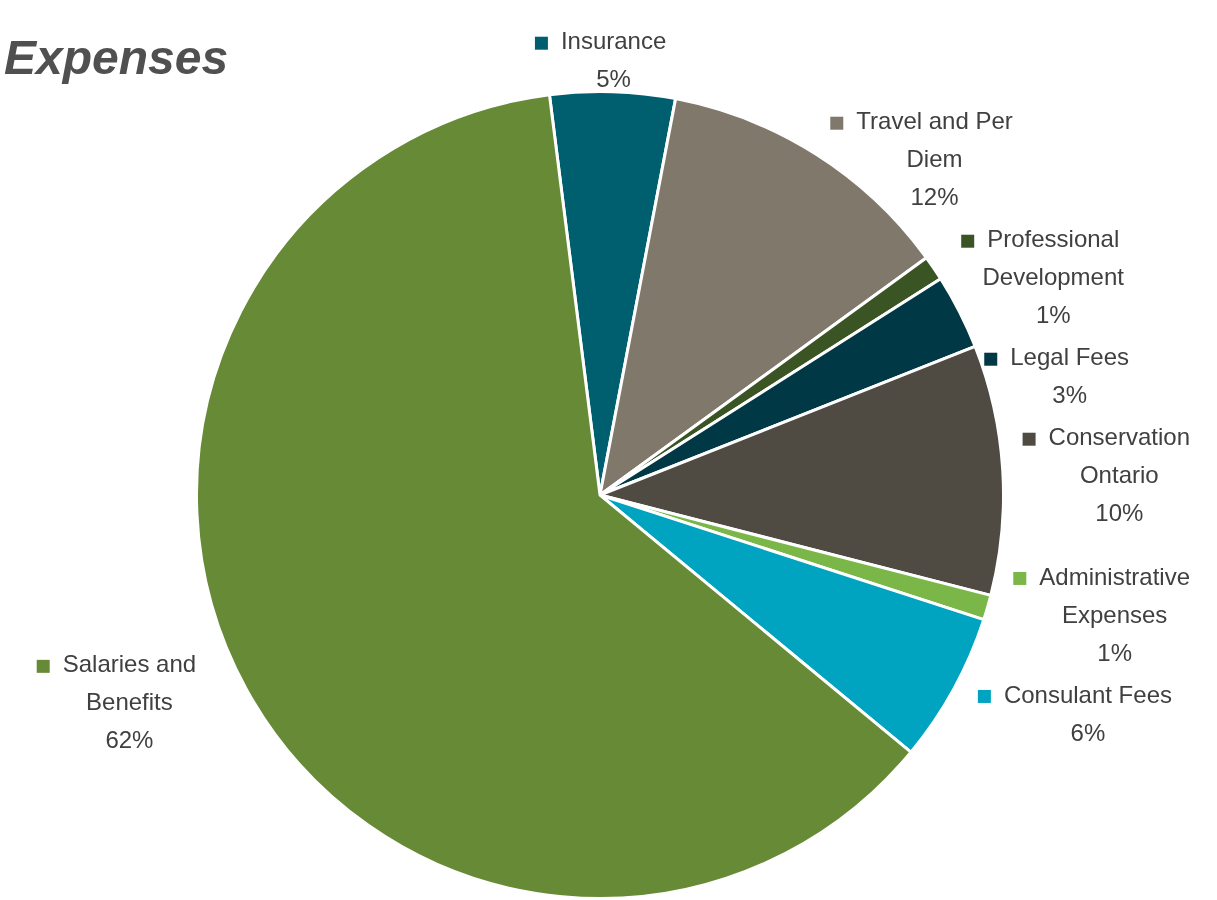 This screenshot has height=900, width=1217. What do you see at coordinates (116, 57) in the screenshot?
I see `chart-title: Expenses` at bounding box center [116, 57].